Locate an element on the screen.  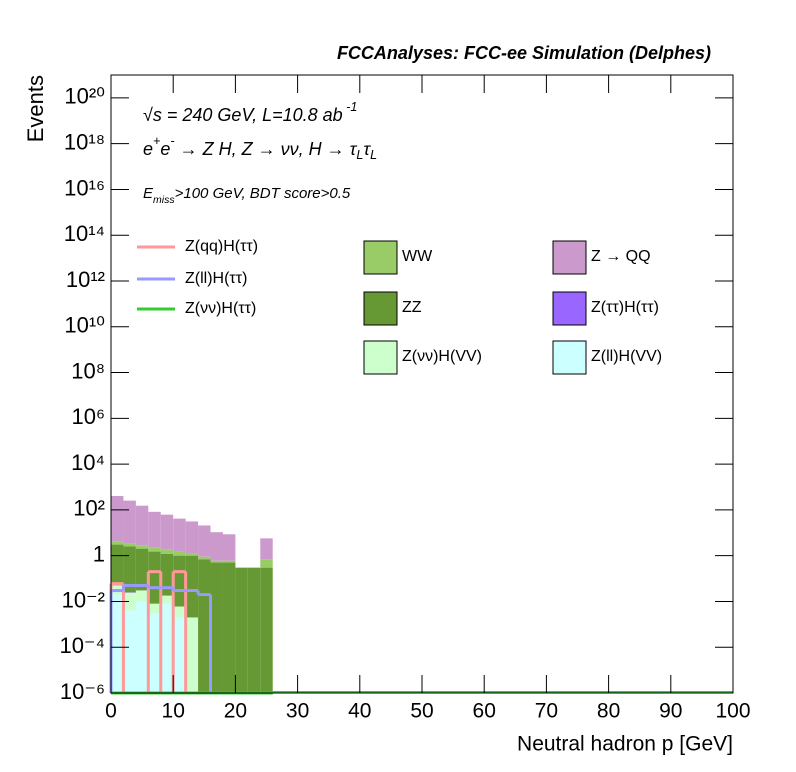
x-tick-label: 50 is located at coordinates (421, 711).